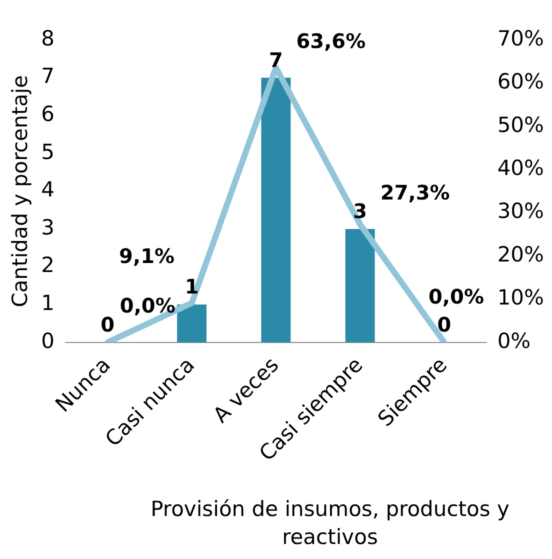 The image size is (552, 559). I want to click on y-tick-label: 0, so click(48, 340).